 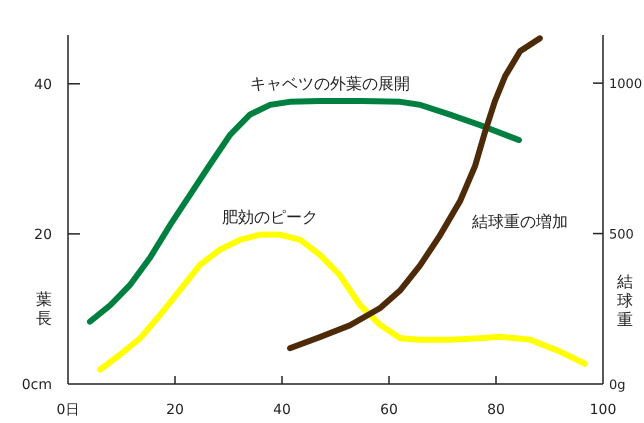 I want to click on x-tick-label: 0日, so click(x=68, y=410).